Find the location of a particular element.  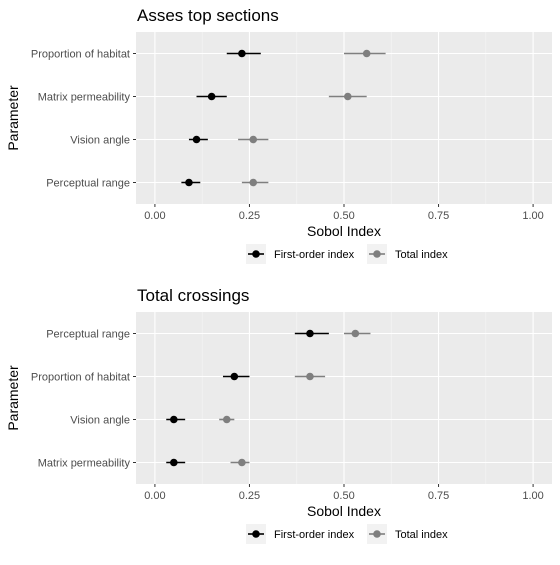

chart-title: Total crossings is located at coordinates (193, 295).